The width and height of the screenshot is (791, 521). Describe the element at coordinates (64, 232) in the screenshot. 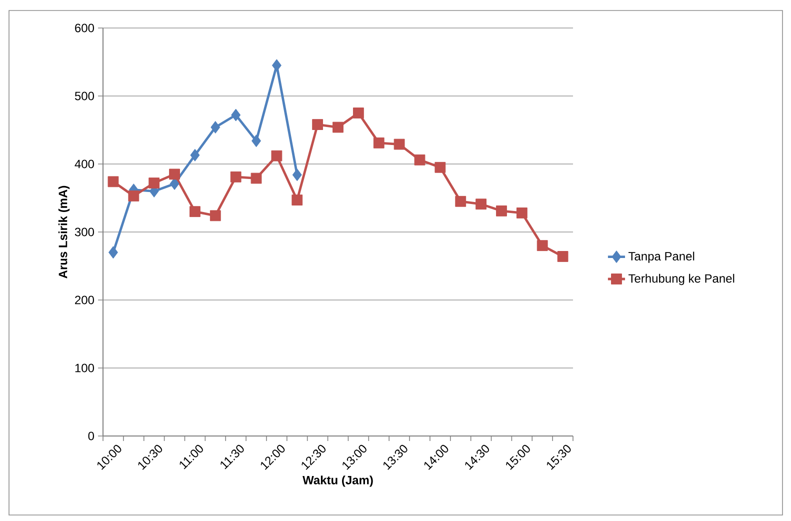

I see `y-axis-title: Arus Lsirik (mA)` at that location.